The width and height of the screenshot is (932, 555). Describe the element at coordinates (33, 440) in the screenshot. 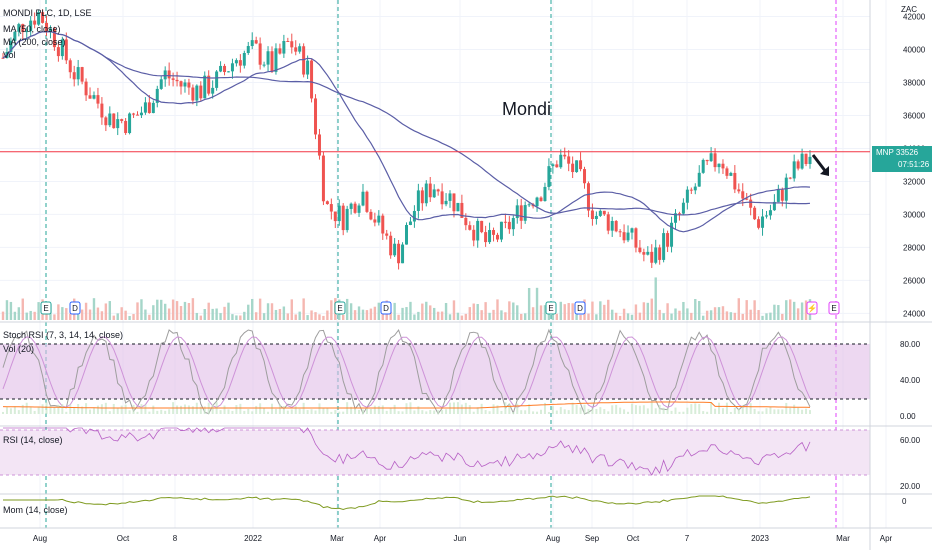

I see `rsi-legend: RSI (14, close)` at that location.